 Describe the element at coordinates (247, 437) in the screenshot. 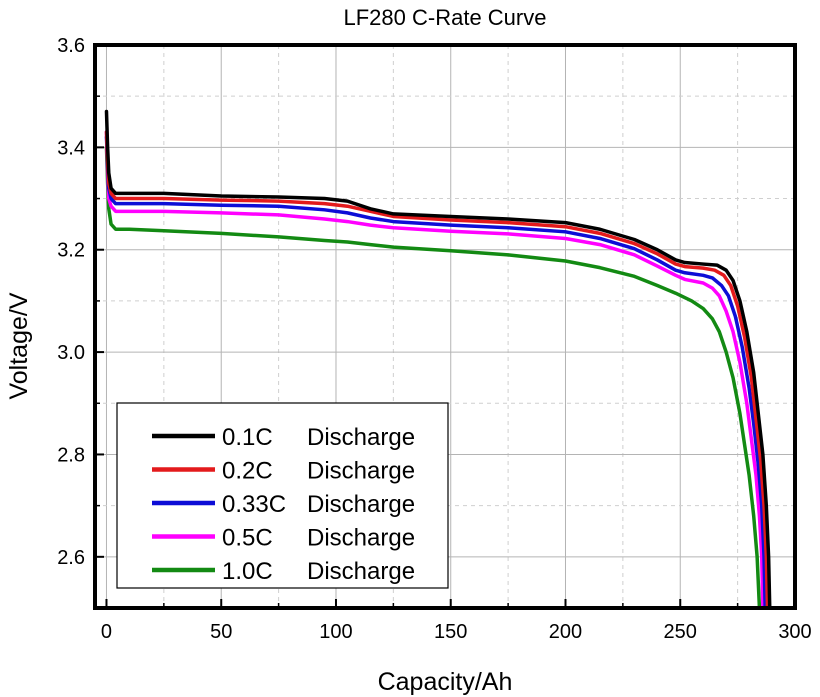

I see `legend-rate-label: 0.1C` at that location.